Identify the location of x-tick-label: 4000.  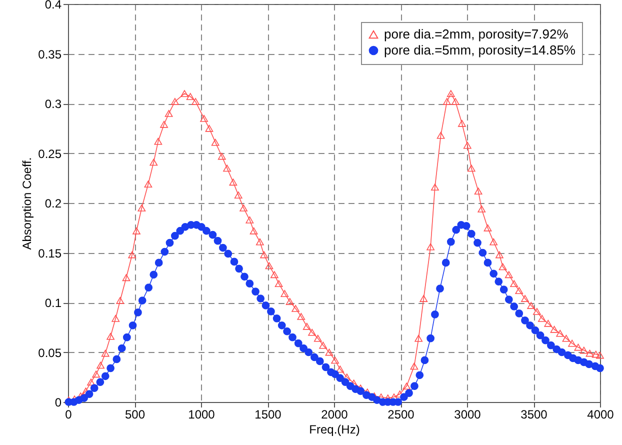
(600, 415).